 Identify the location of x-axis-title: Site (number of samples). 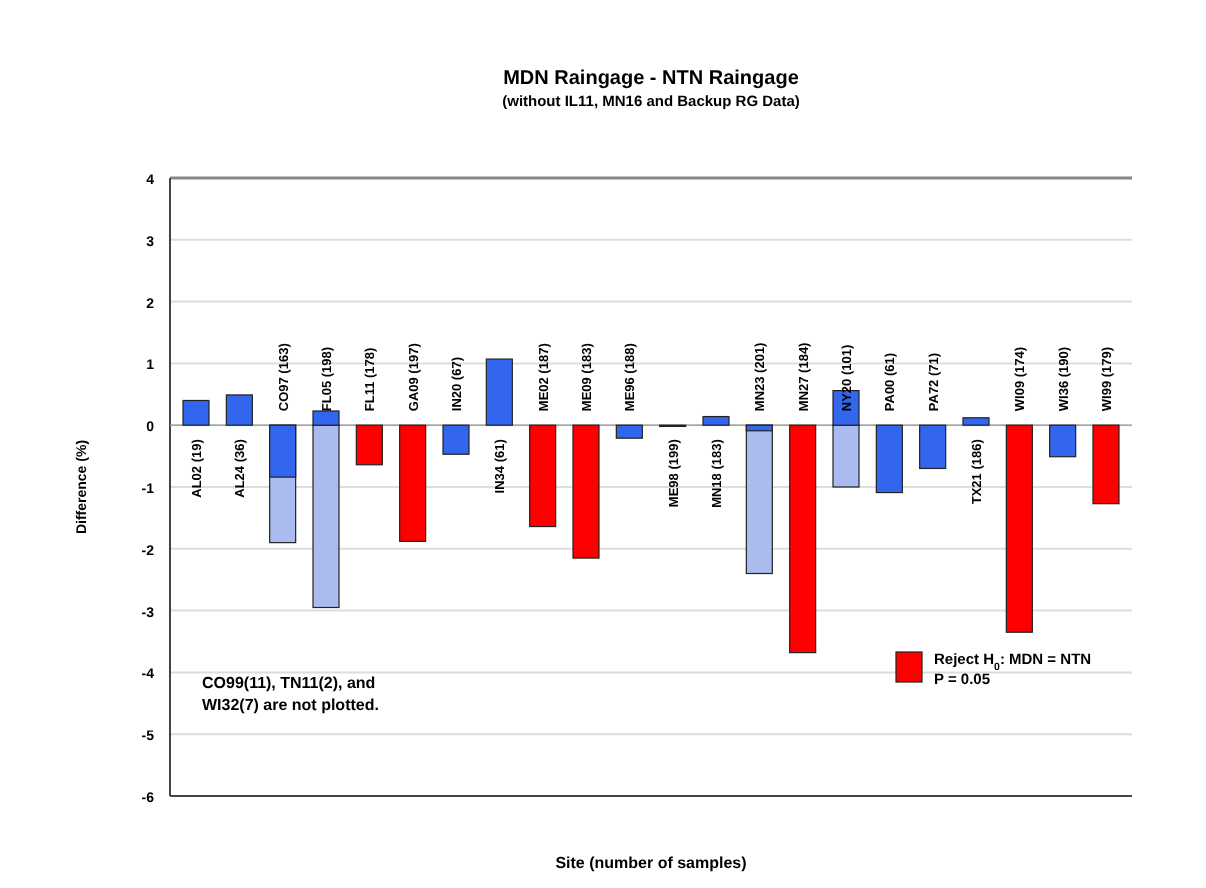
(651, 863).